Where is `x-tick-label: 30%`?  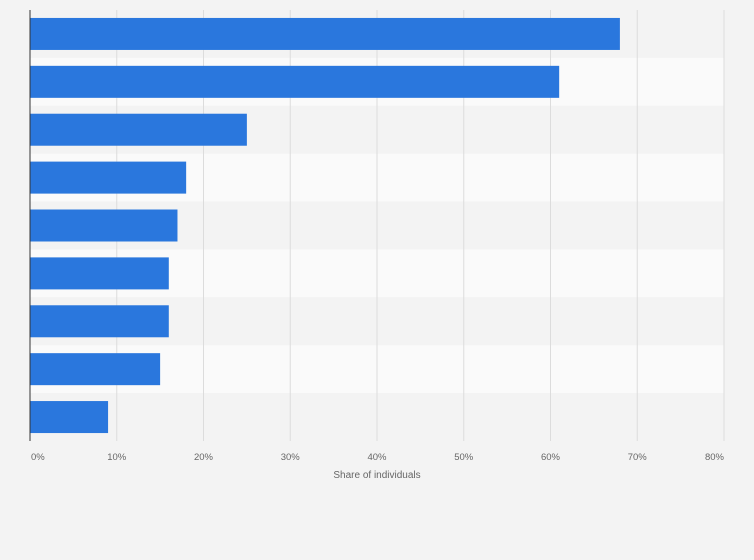 x-tick-label: 30% is located at coordinates (291, 457).